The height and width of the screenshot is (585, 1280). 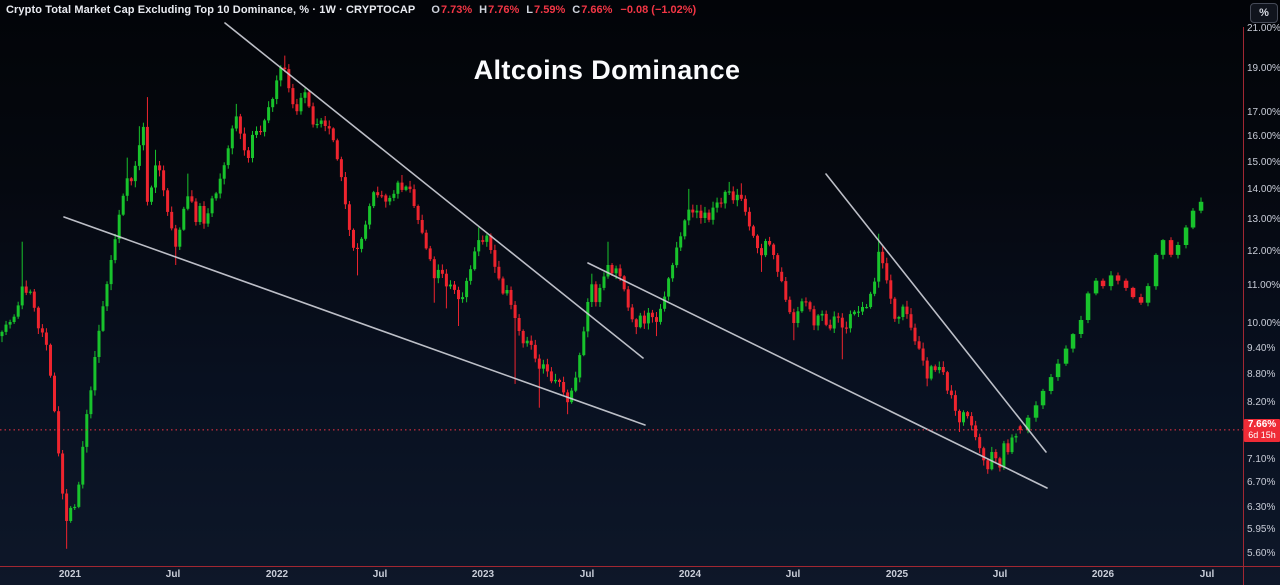 I want to click on time-tick: 2023, so click(x=483, y=574).